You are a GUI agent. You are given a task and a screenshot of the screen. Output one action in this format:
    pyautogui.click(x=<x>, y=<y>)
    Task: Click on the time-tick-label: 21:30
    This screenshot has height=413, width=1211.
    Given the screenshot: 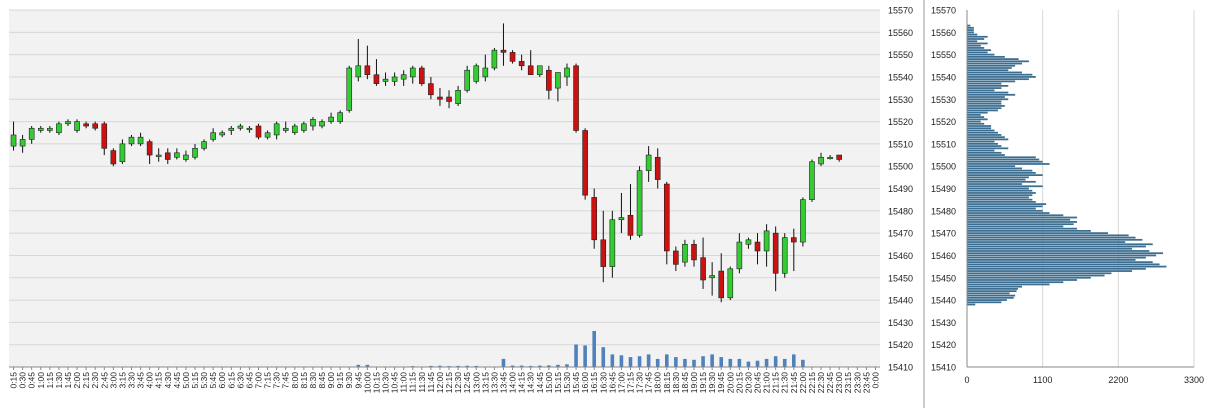 What is the action you would take?
    pyautogui.click(x=785, y=383)
    